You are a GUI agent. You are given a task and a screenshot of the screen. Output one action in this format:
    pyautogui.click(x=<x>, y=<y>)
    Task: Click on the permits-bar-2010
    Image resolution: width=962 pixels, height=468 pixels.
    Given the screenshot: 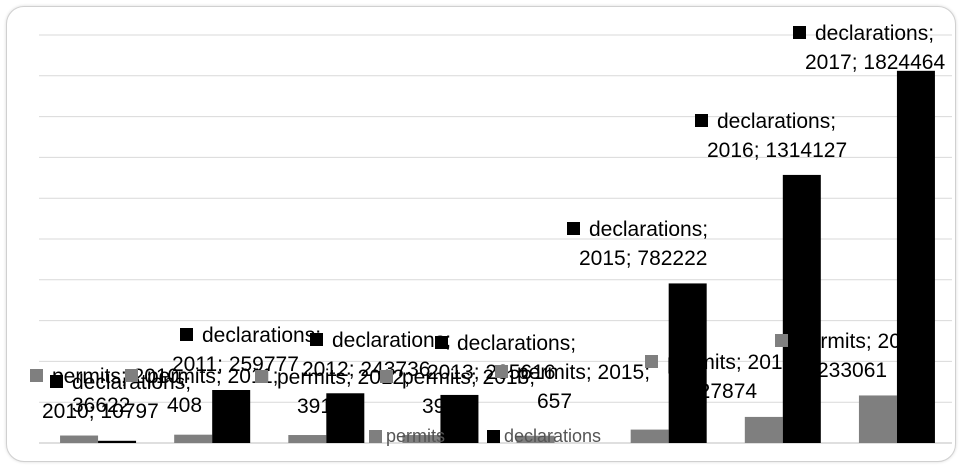 What is the action you would take?
    pyautogui.click(x=79, y=439)
    